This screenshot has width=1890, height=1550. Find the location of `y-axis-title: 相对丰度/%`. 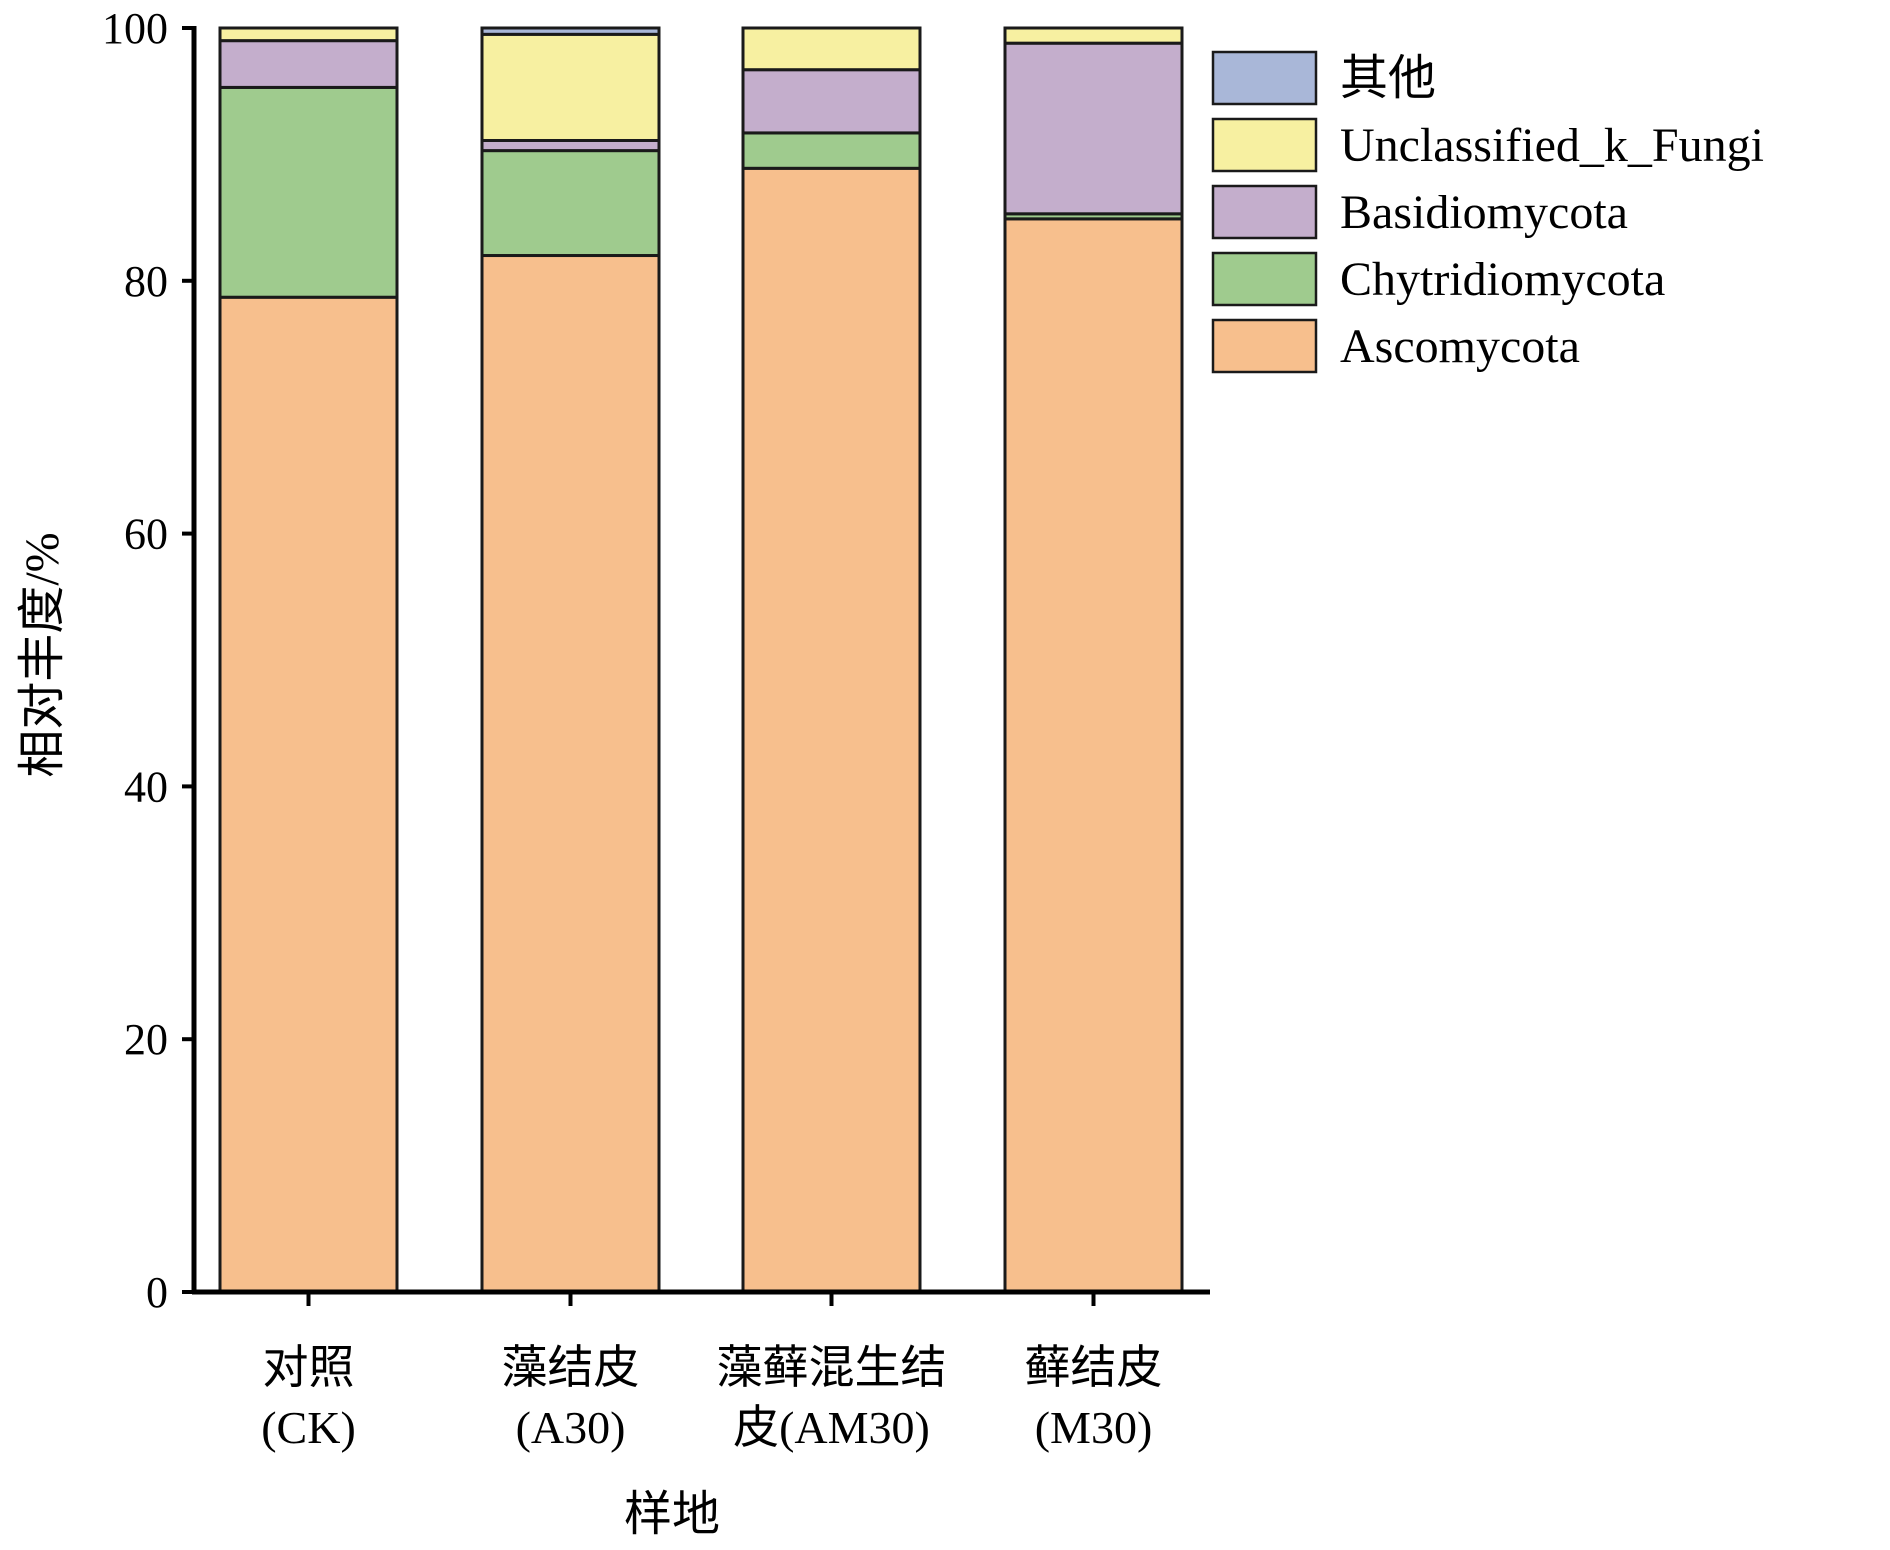

y-axis-title: 相对丰度/% is located at coordinates (42, 654).